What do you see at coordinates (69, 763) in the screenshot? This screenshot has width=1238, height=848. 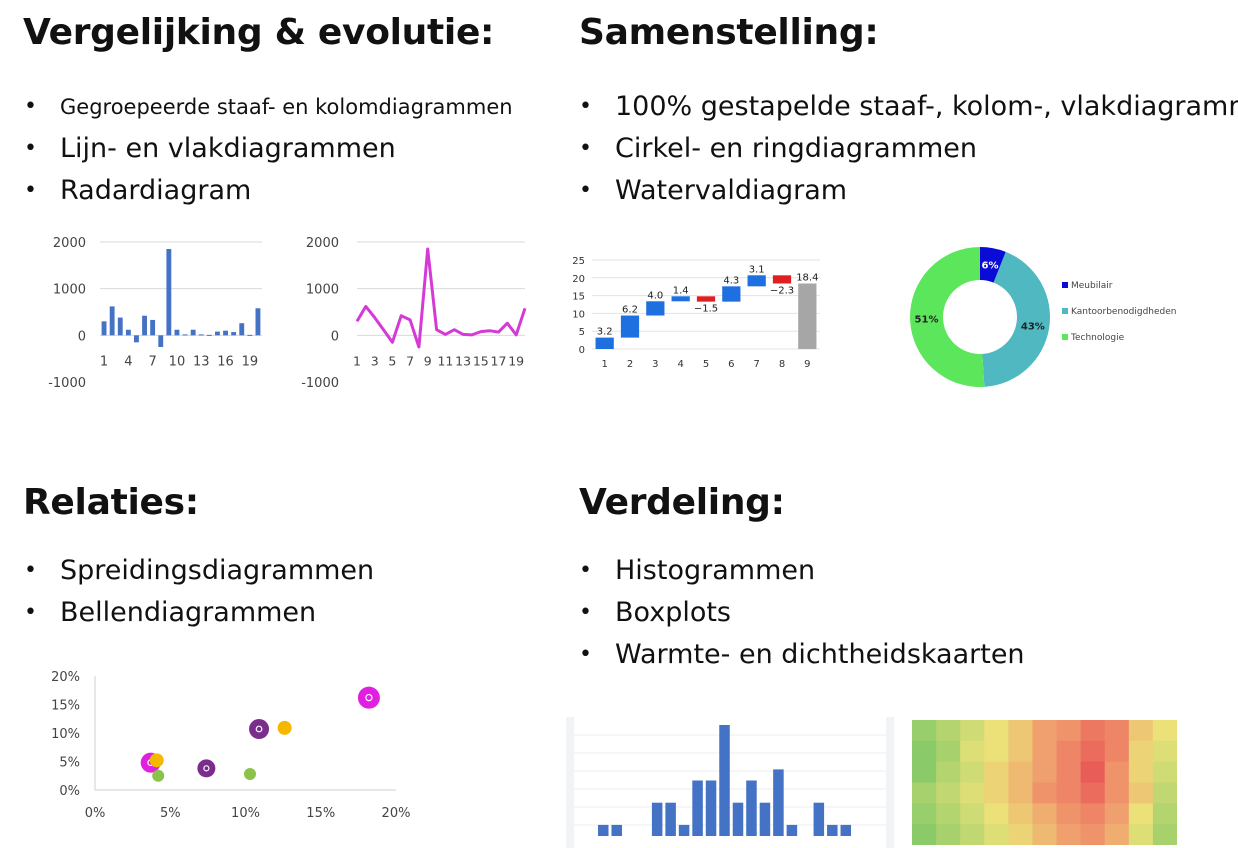 I see `y-tick-label: 5%` at bounding box center [69, 763].